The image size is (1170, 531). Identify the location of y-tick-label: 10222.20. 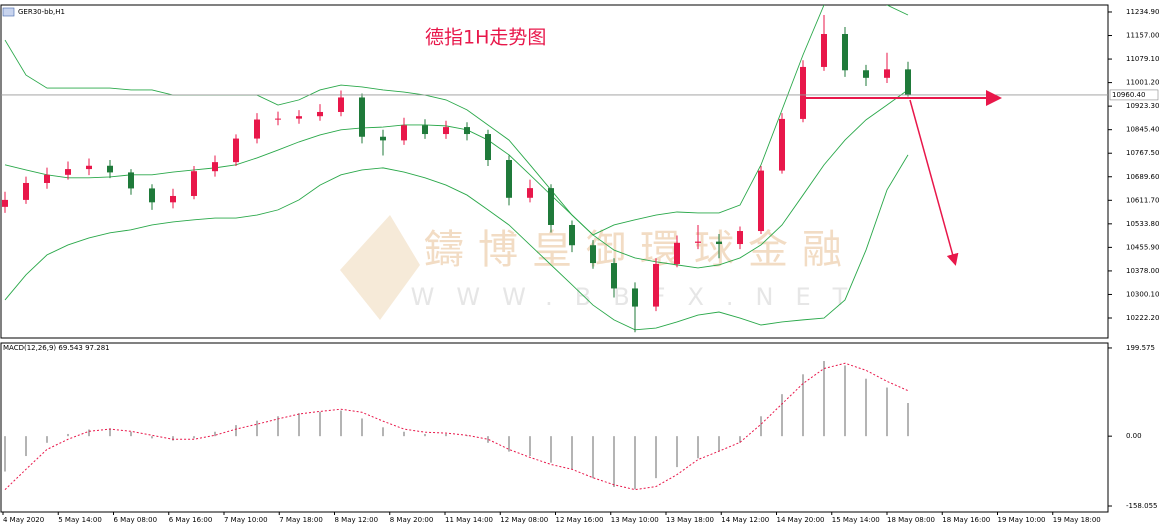
(1142, 318).